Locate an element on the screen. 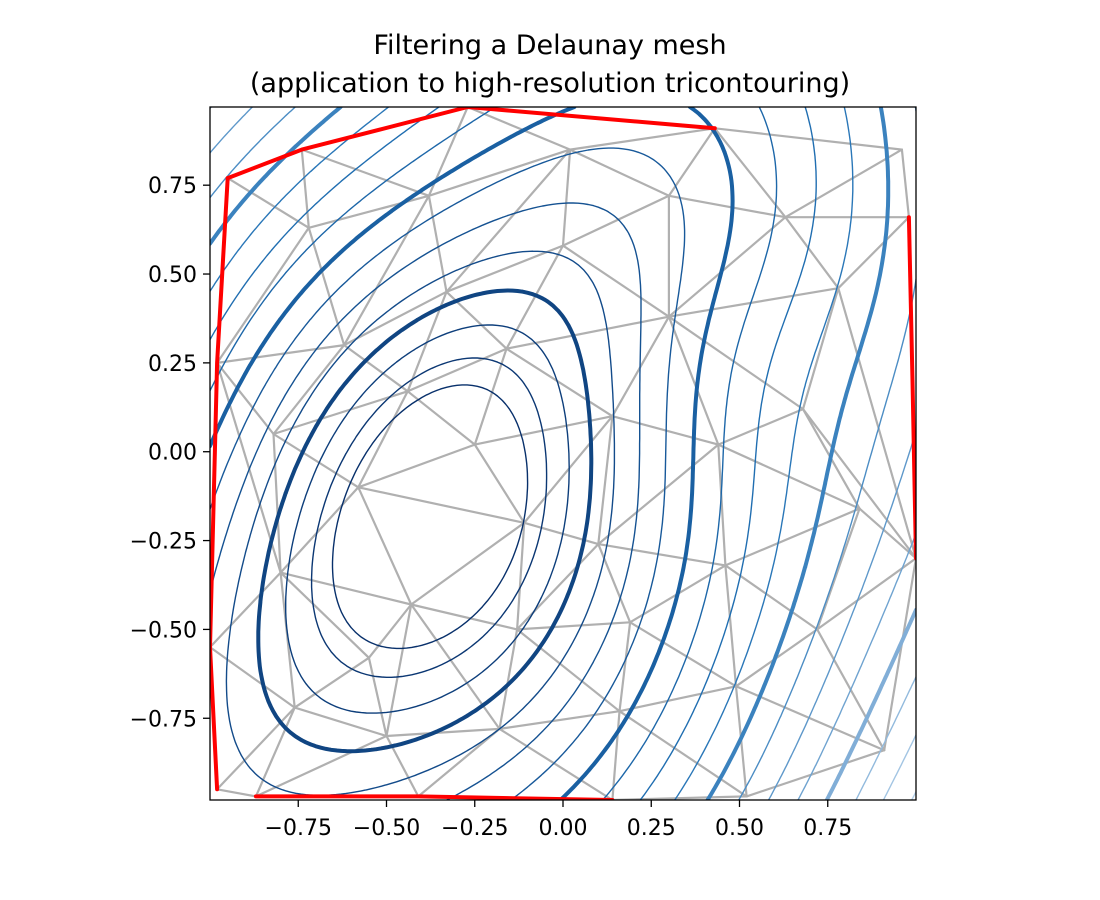 The height and width of the screenshot is (900, 1100). x-tick-label: 0.50 is located at coordinates (739, 828).